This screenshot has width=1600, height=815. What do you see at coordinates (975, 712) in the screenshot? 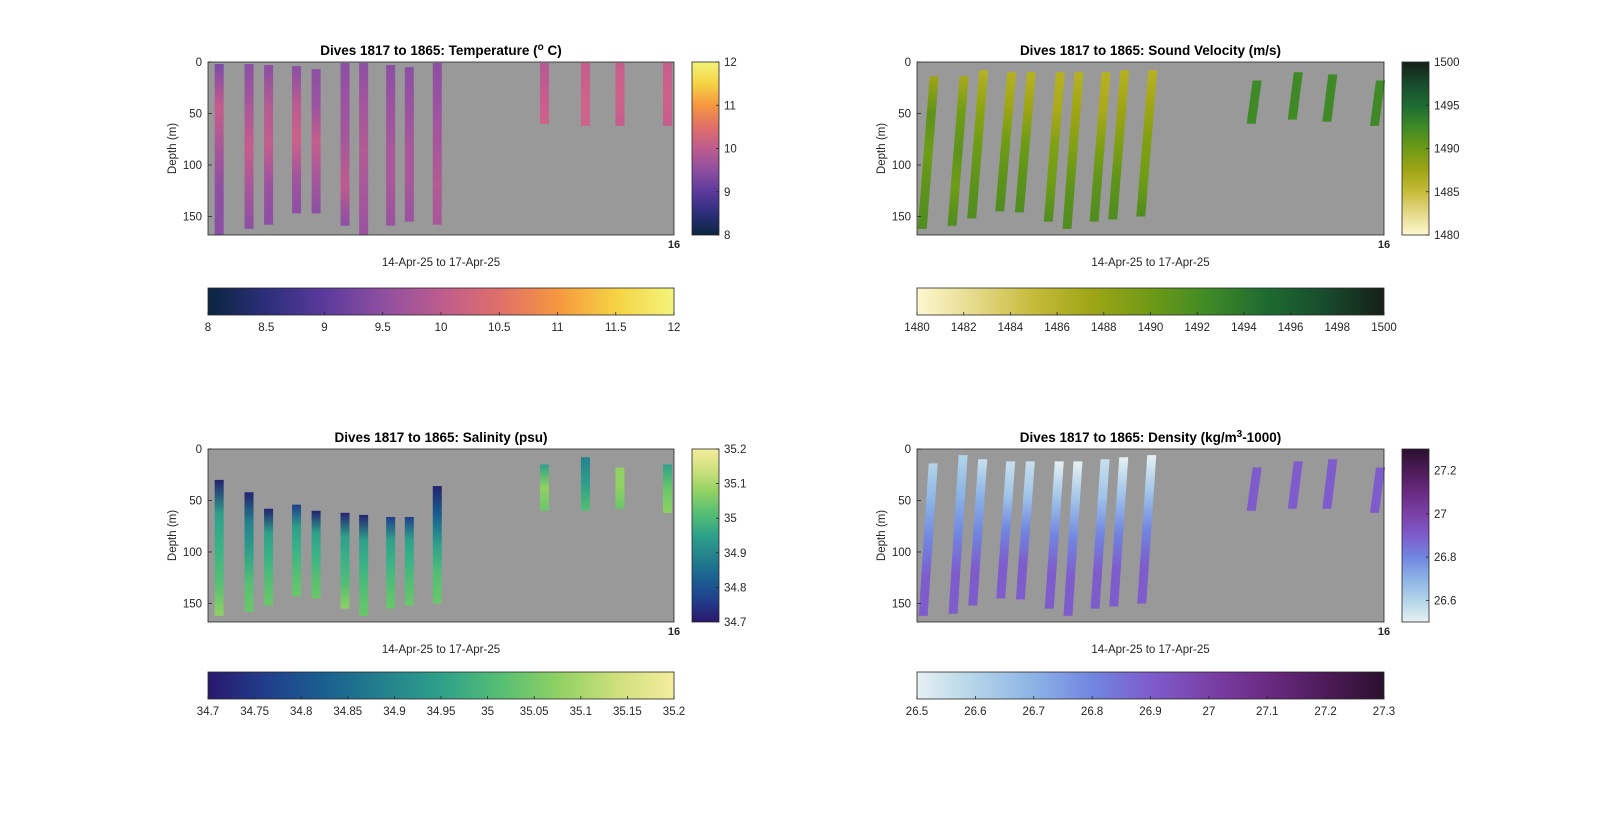
I see `colorbar-tick-label: 26.6` at bounding box center [975, 712].